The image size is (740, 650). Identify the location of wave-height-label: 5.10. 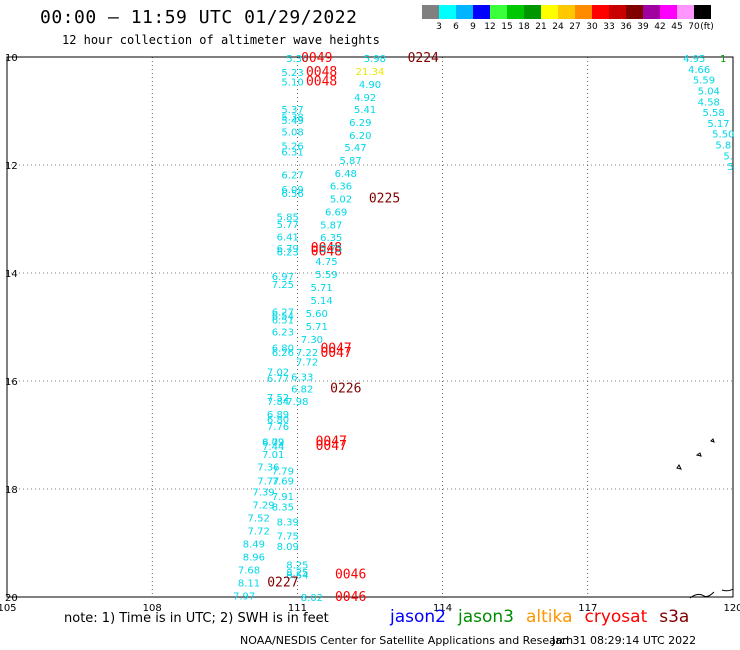
(292, 82).